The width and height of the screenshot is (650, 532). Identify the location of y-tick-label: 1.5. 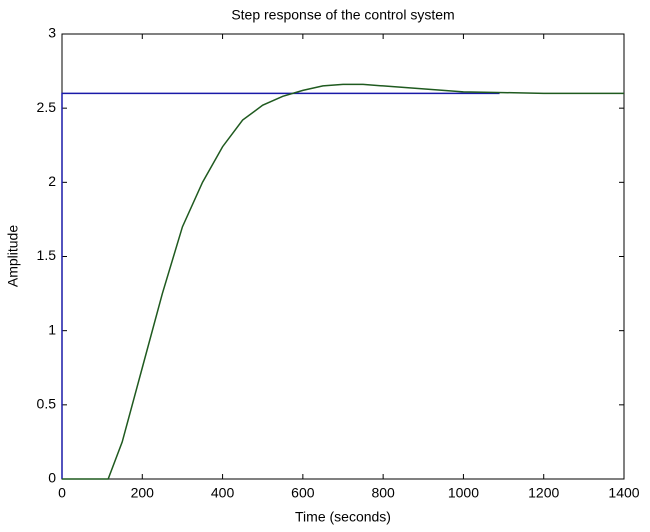
(47, 255).